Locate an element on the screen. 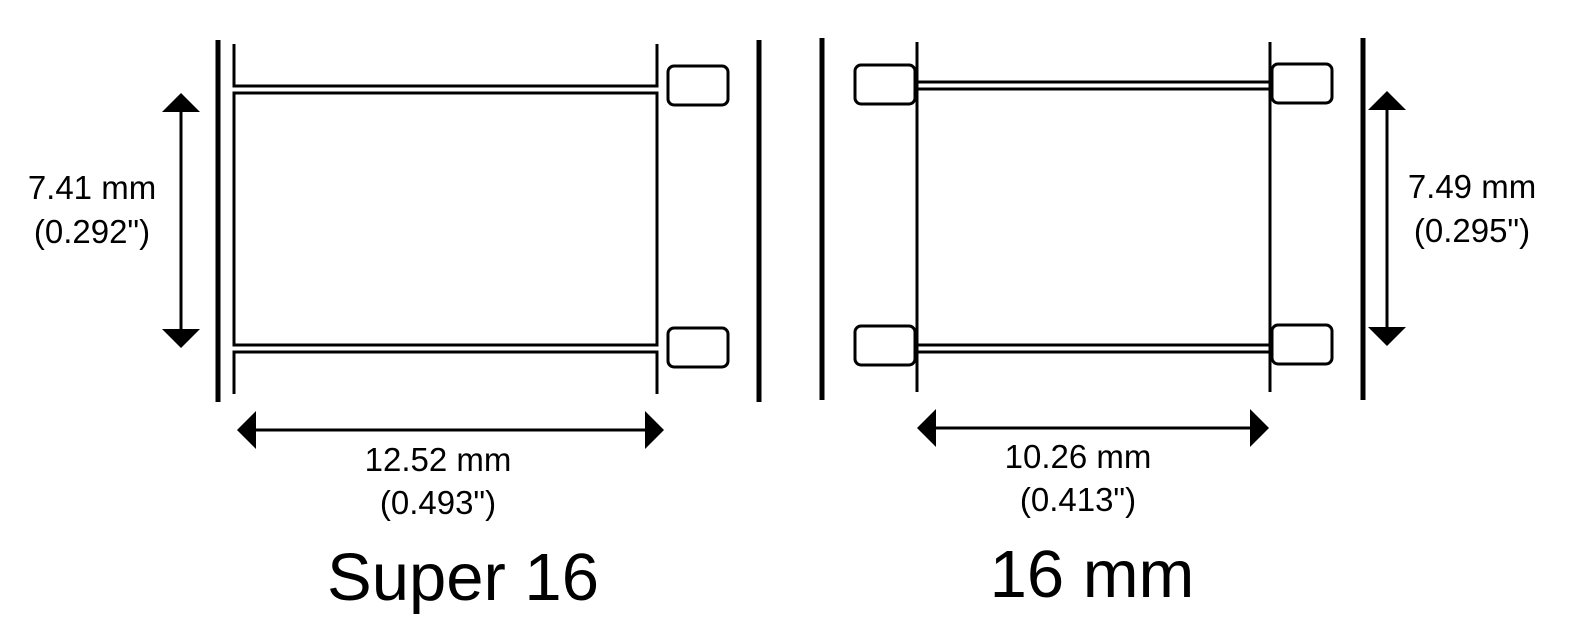  super16-prev-frame is located at coordinates (445, 66).